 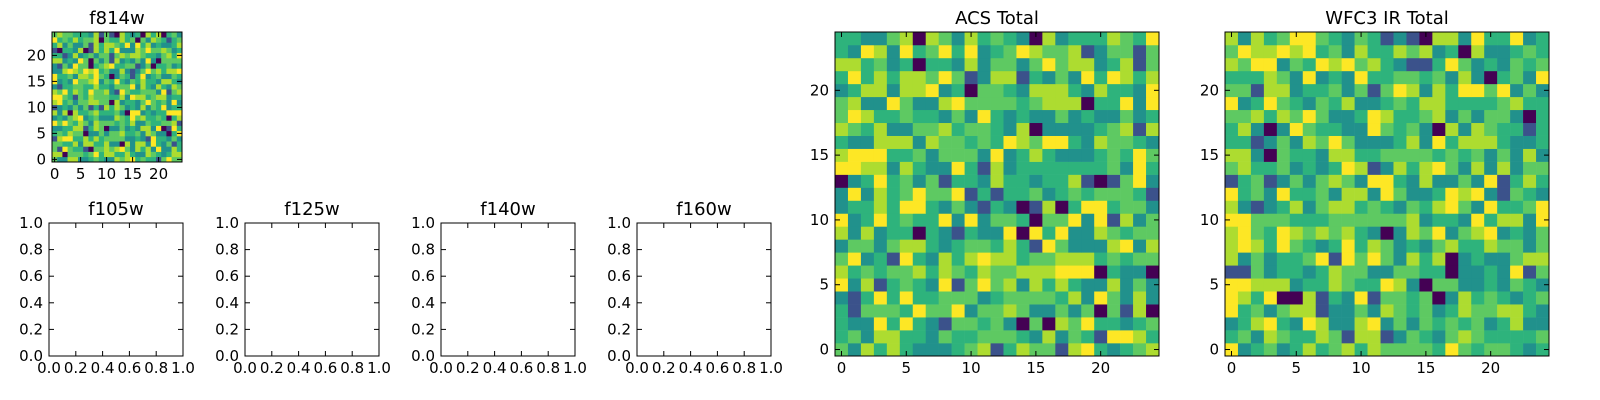 What do you see at coordinates (1209, 220) in the screenshot?
I see `y-tick-label: 10` at bounding box center [1209, 220].